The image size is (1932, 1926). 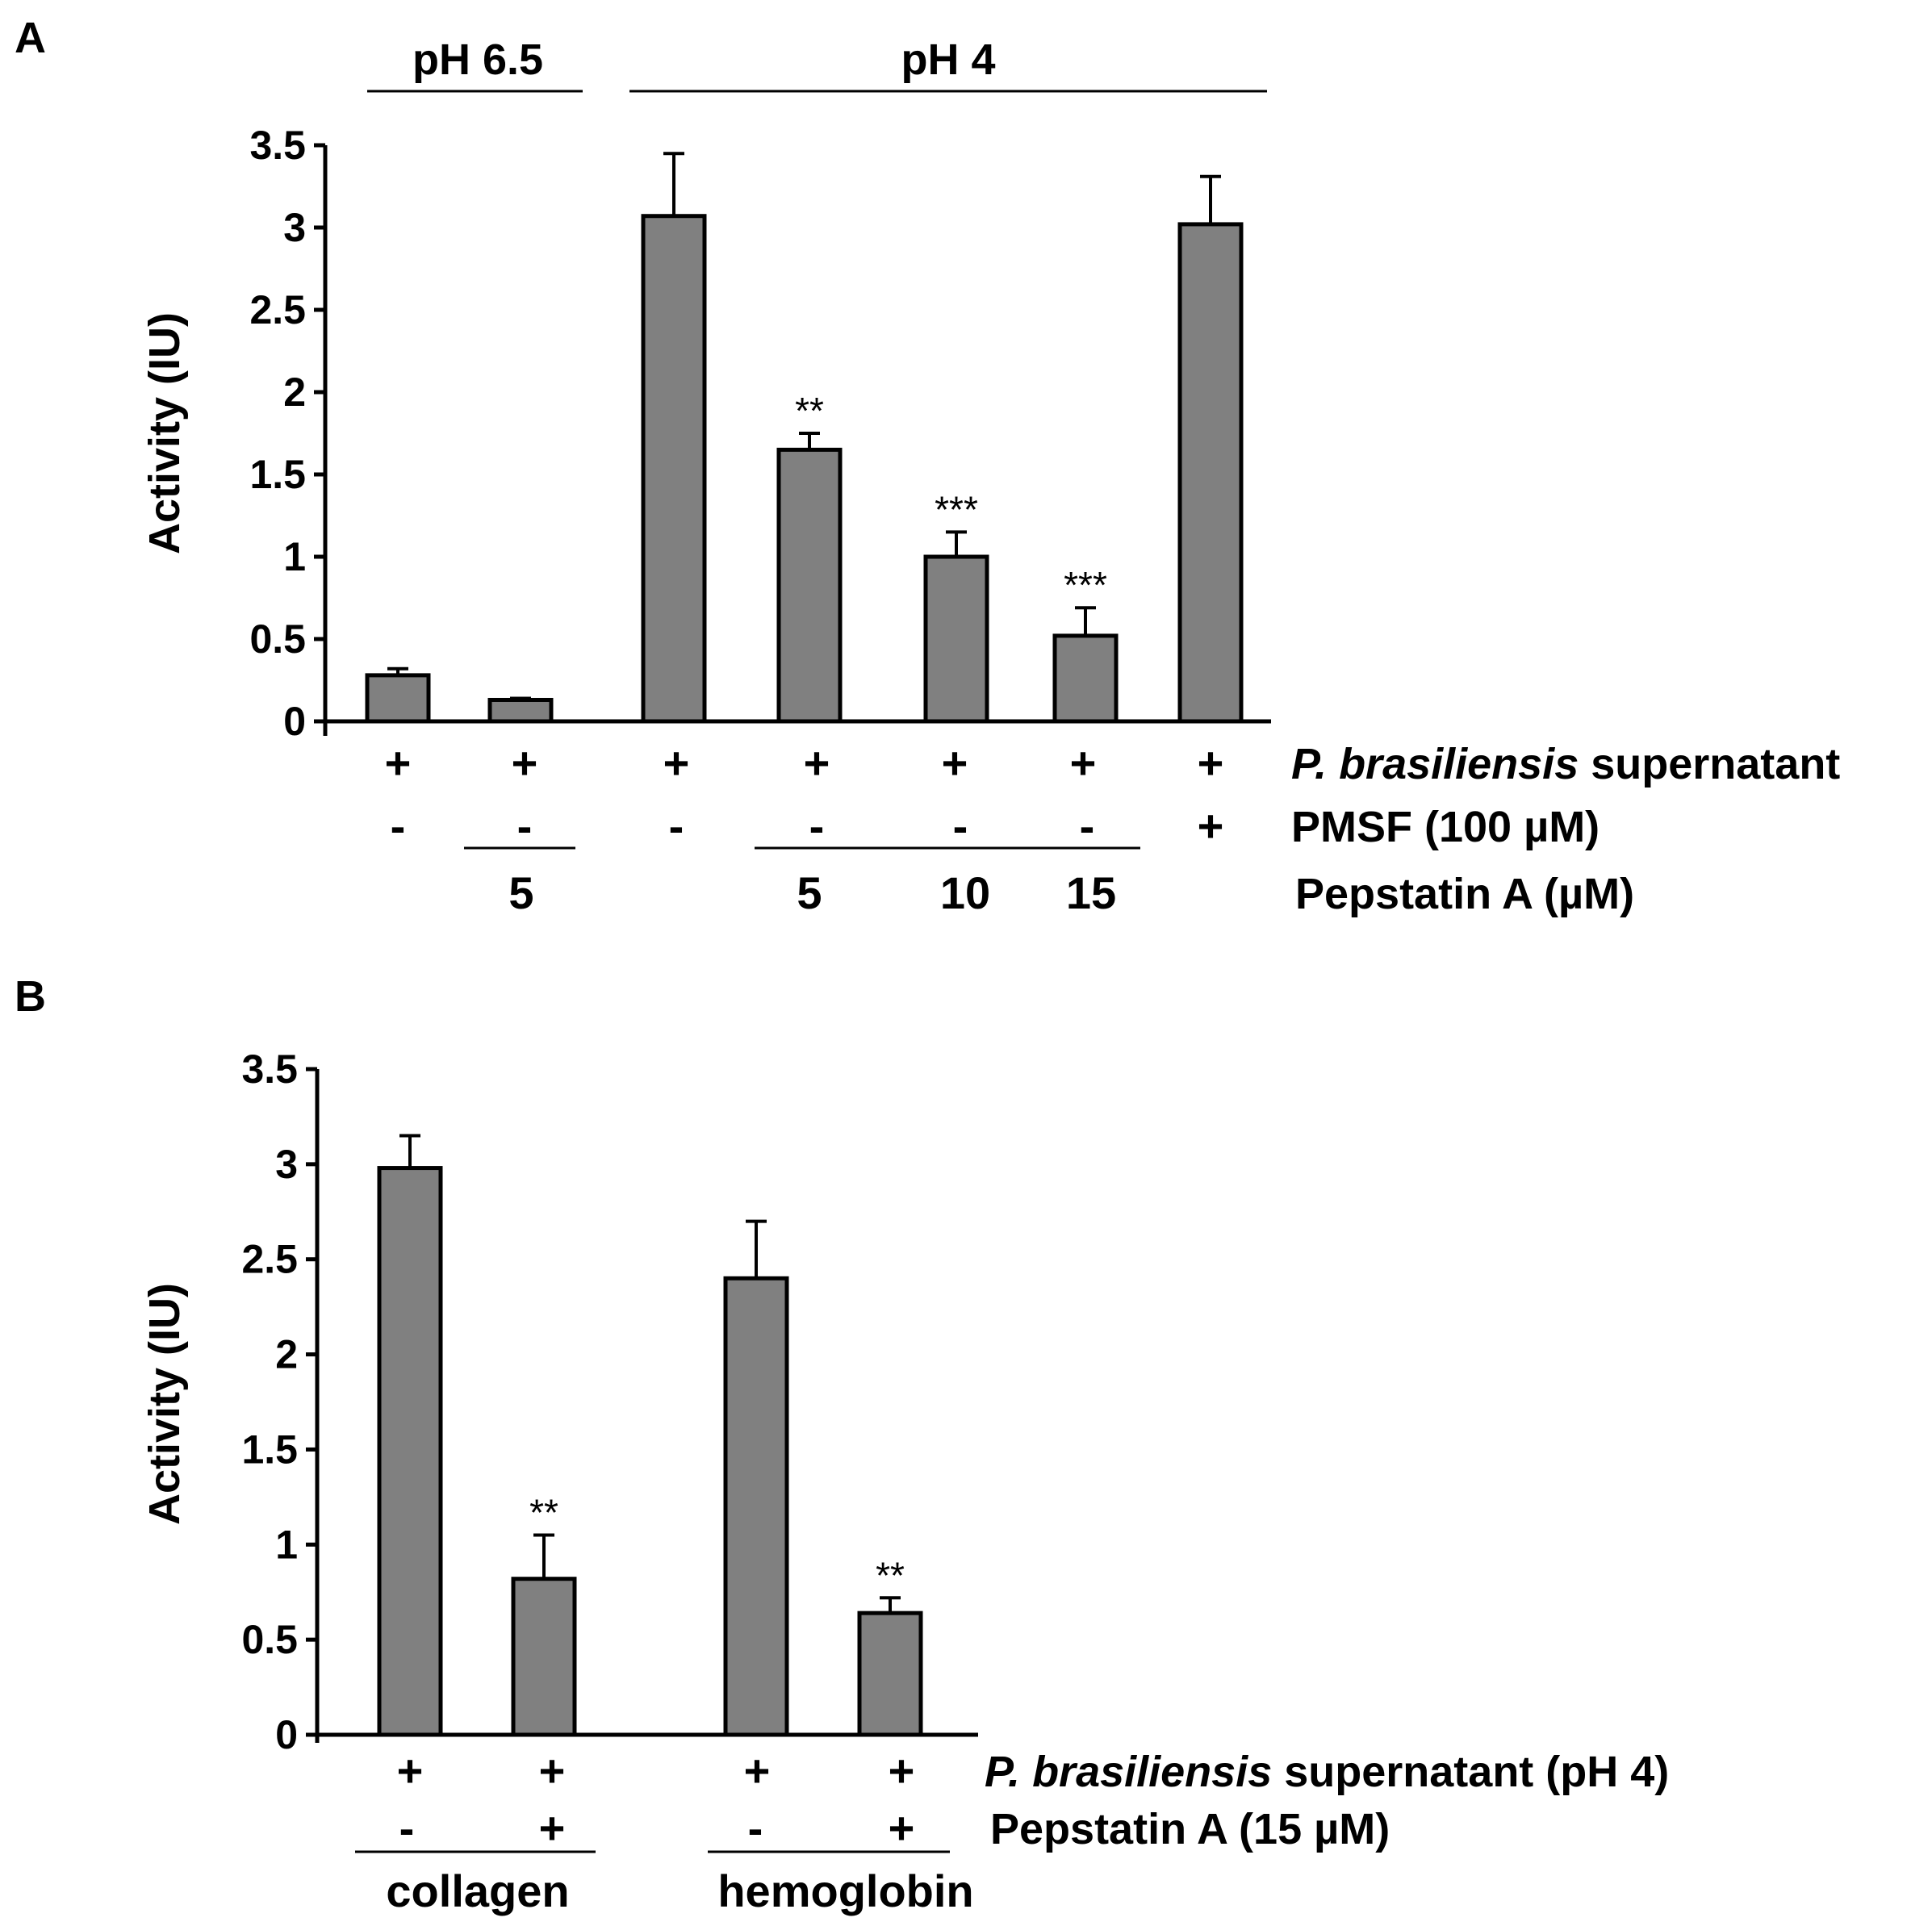 I want to click on row-label-supernatant-b: P. brasiliensis supernatant (pH 4), so click(x=1327, y=1772).